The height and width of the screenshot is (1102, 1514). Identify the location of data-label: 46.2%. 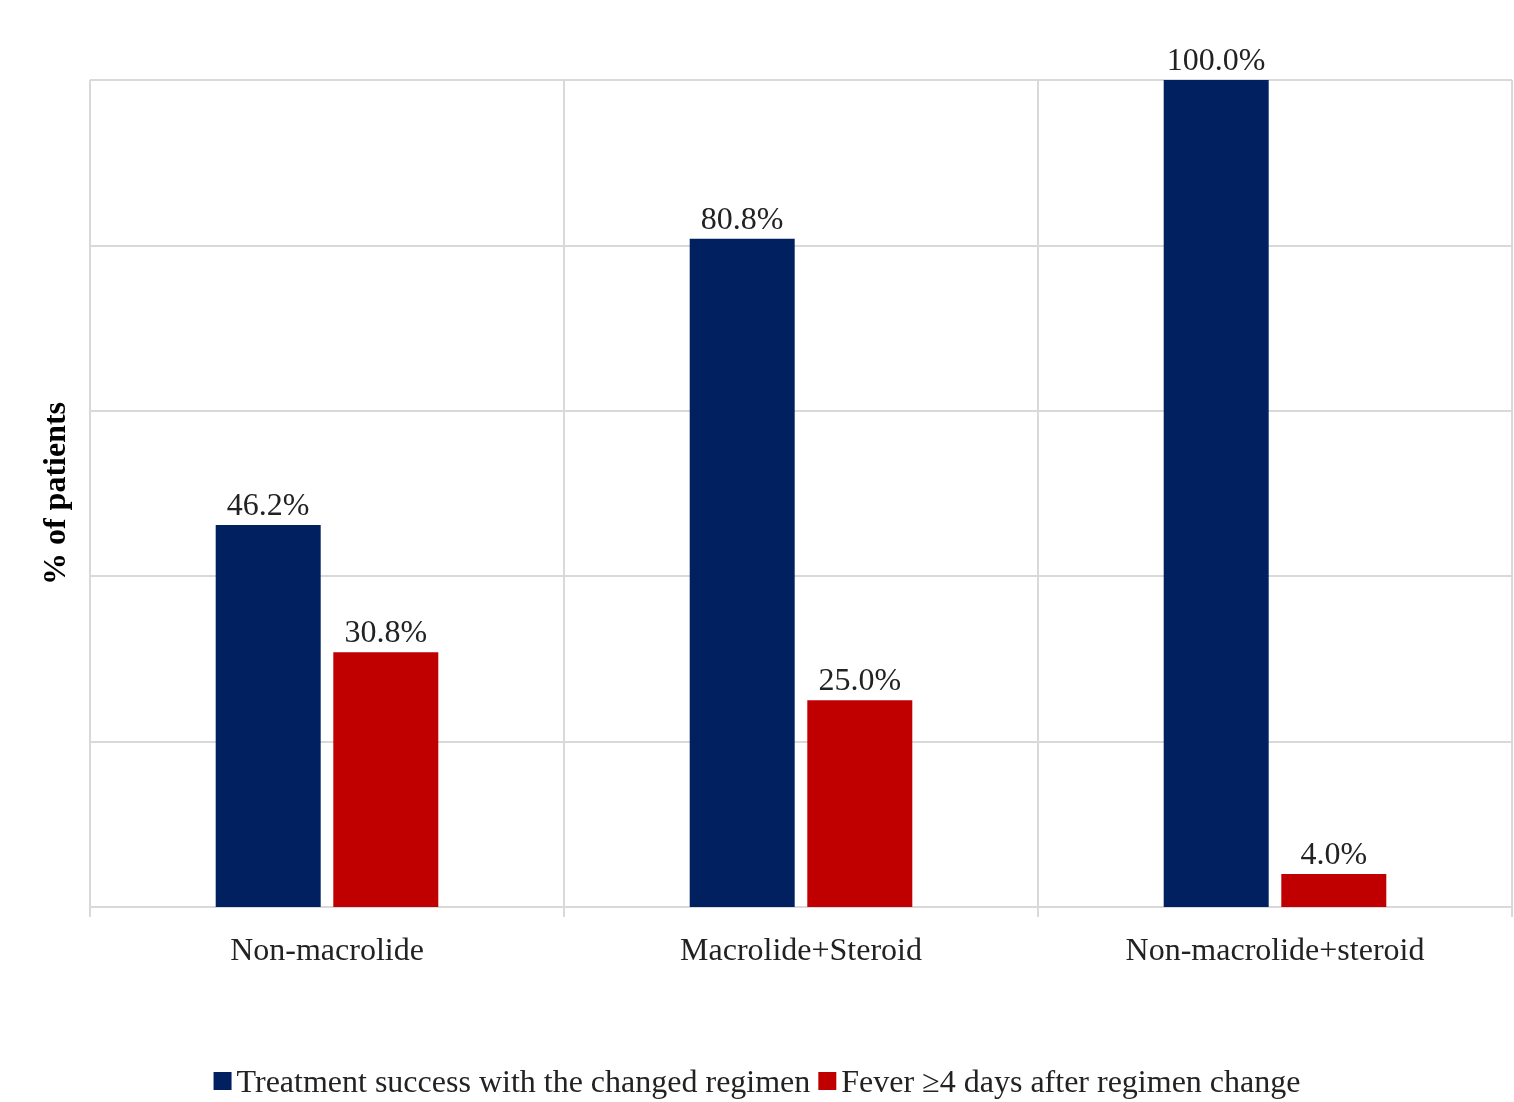
(268, 503).